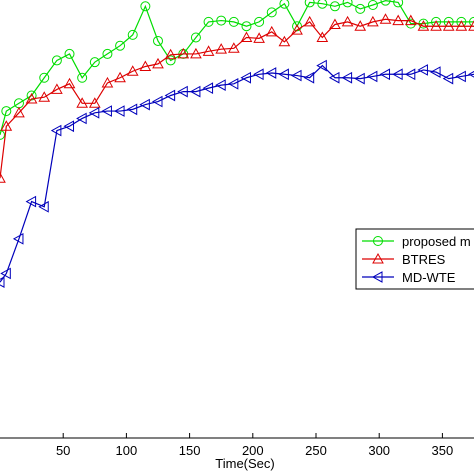 The image size is (474, 474). I want to click on legend-label: proposed m, so click(436, 241).